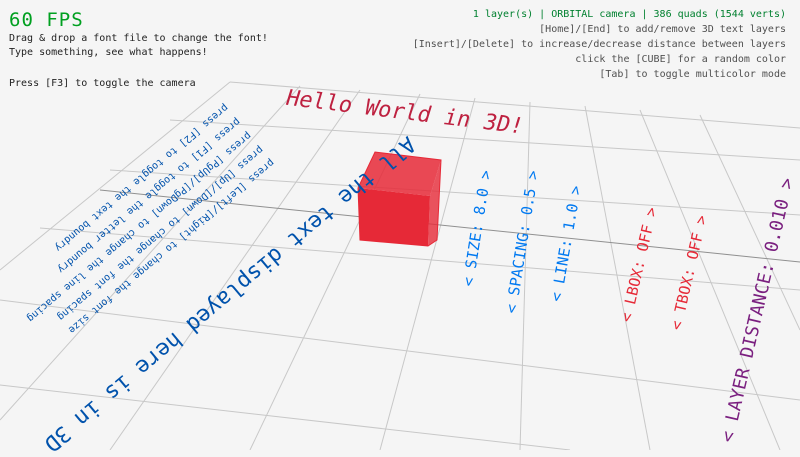 The height and width of the screenshot is (457, 800). What do you see at coordinates (399, 174) in the screenshot?
I see `cube-top-face` at bounding box center [399, 174].